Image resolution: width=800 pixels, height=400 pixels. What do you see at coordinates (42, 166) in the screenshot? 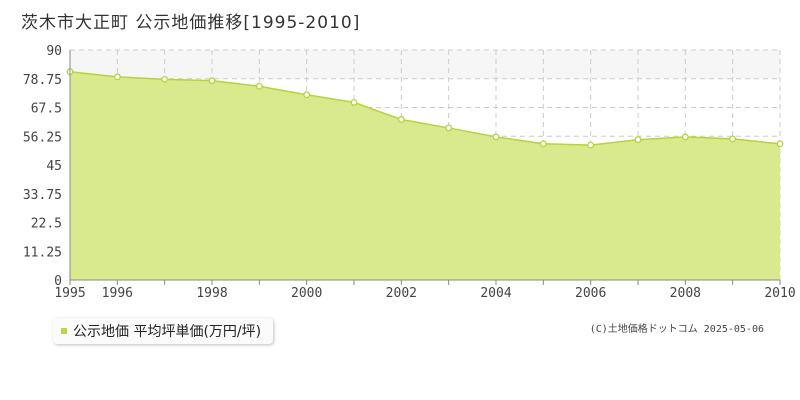
I see `y-tick-labels: 0 11.25 22.5 33.75 45 56.25 67.5 78.75 90` at bounding box center [42, 166].